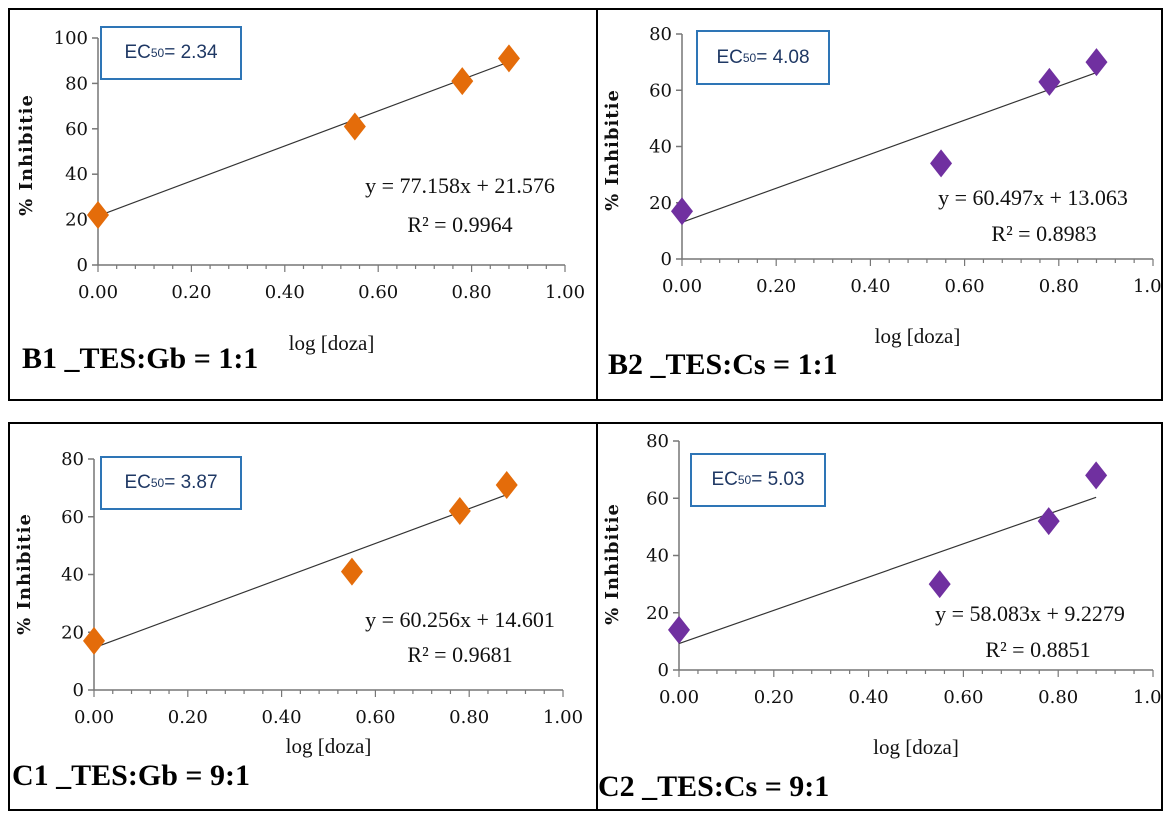  Describe the element at coordinates (140, 358) in the screenshot. I see `panel-label: B1 _TES:Gb = 1:1` at that location.